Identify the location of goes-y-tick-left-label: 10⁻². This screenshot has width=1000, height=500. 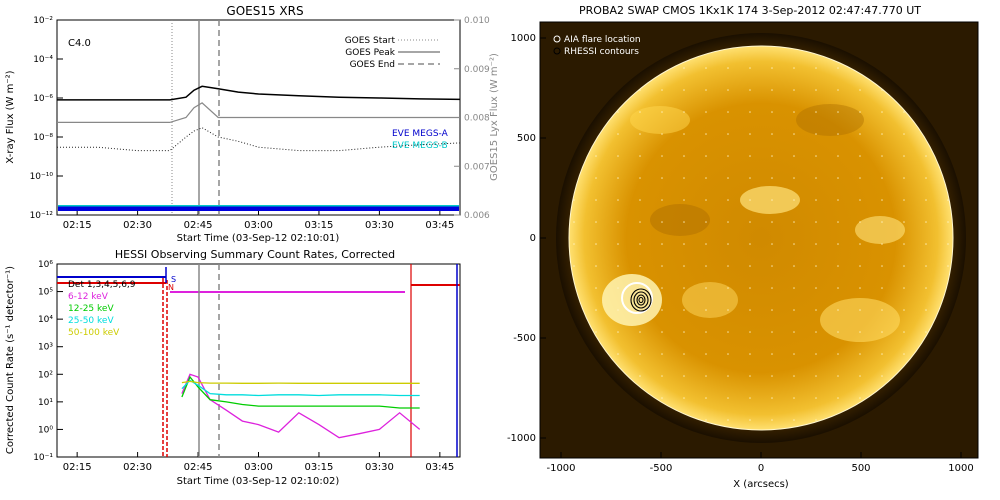
(43, 21).